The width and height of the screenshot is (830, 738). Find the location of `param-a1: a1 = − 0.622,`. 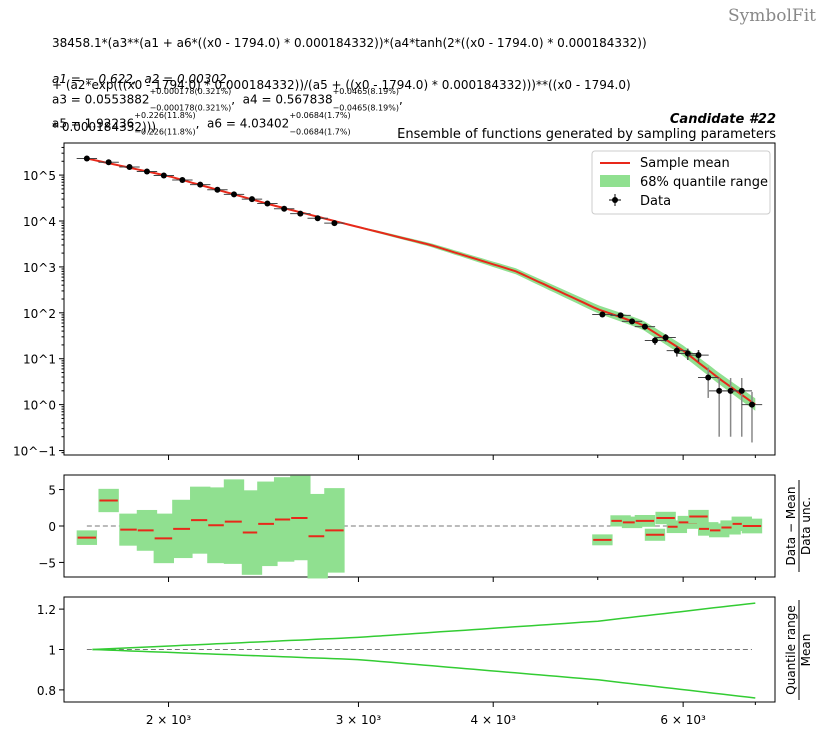

param-a1: a1 = − 0.622, is located at coordinates (94, 79).